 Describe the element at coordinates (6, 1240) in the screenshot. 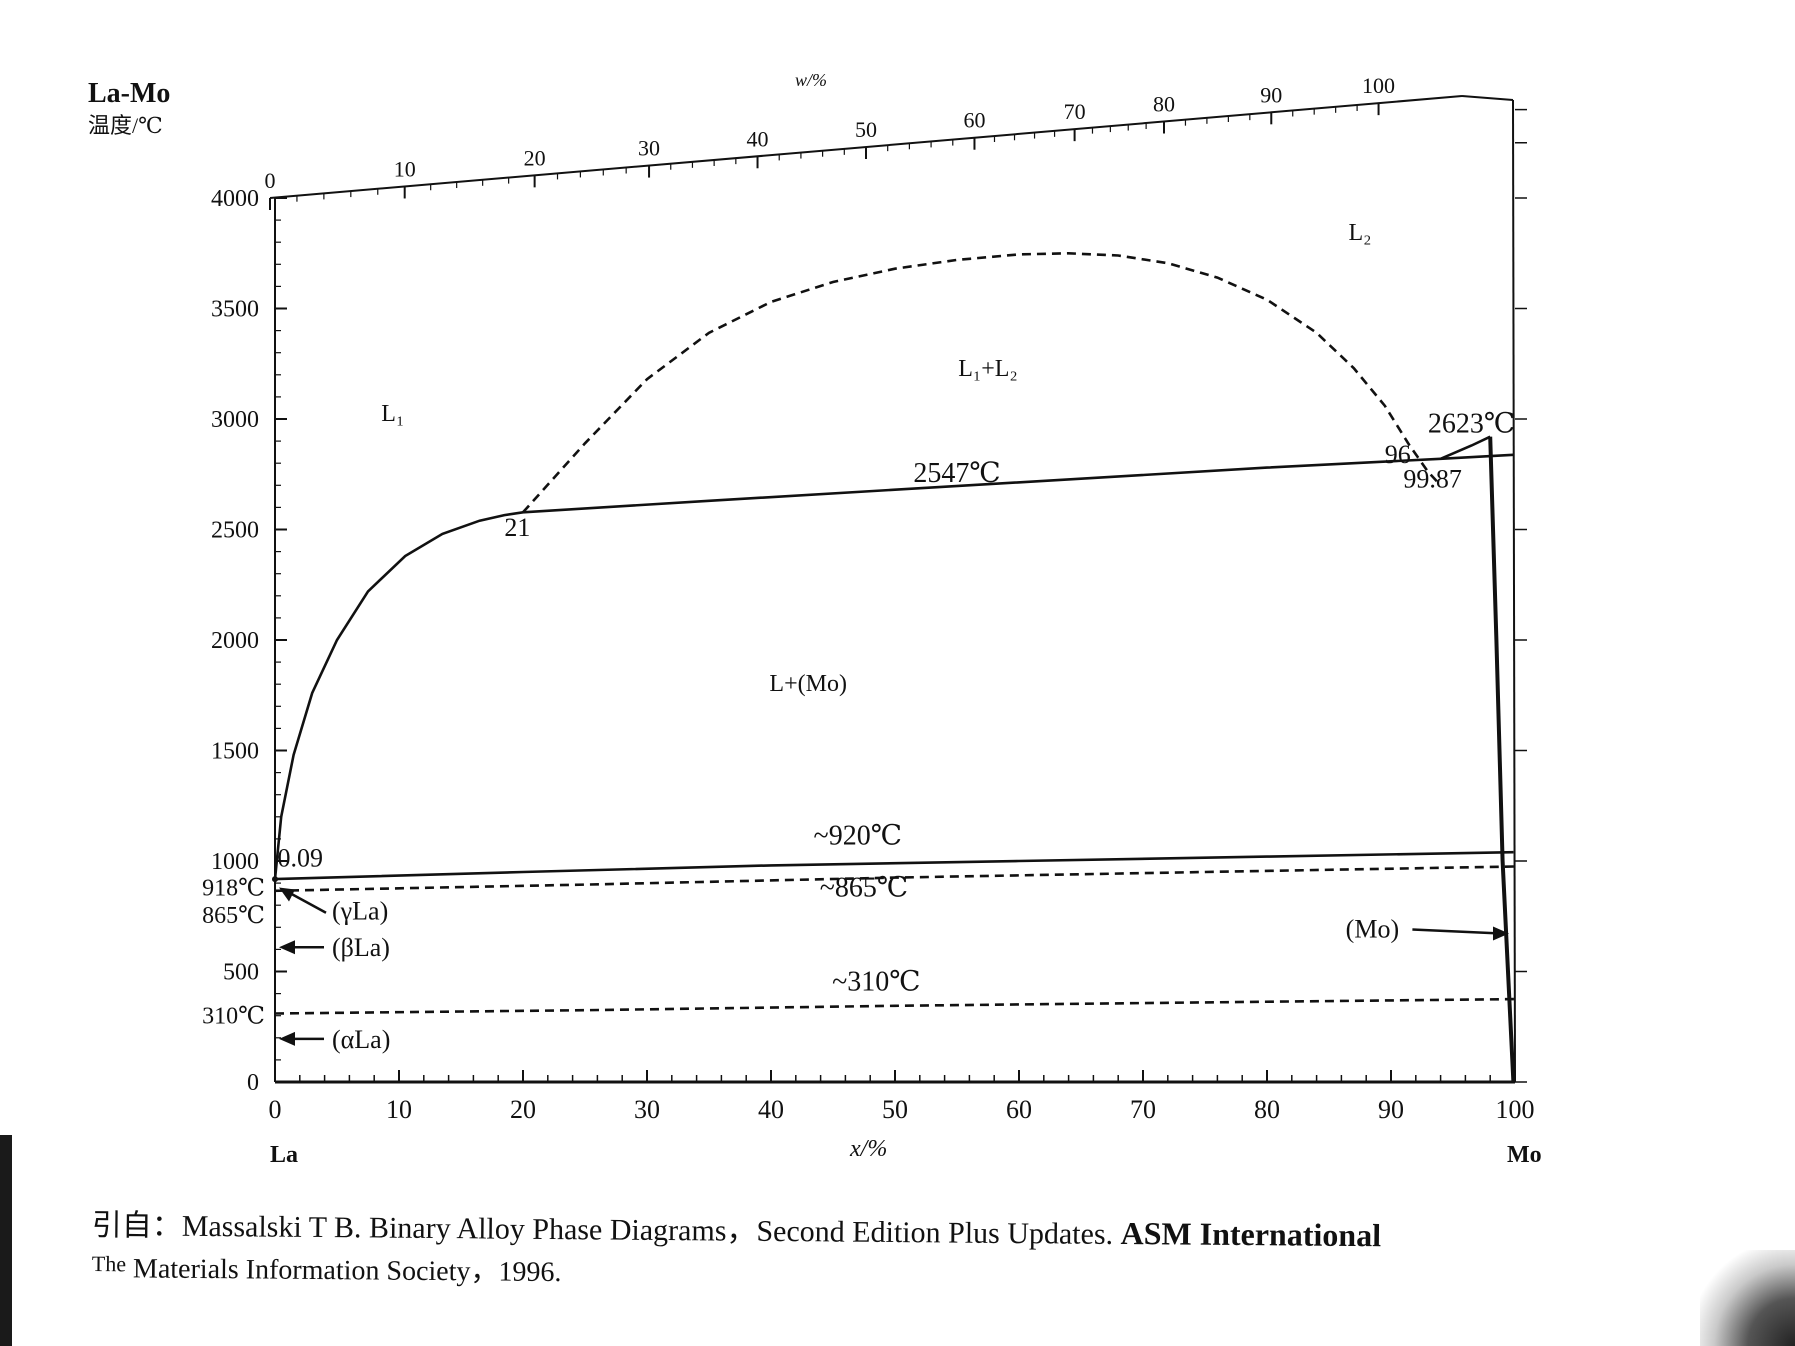

I see `page-edge-shadow` at that location.